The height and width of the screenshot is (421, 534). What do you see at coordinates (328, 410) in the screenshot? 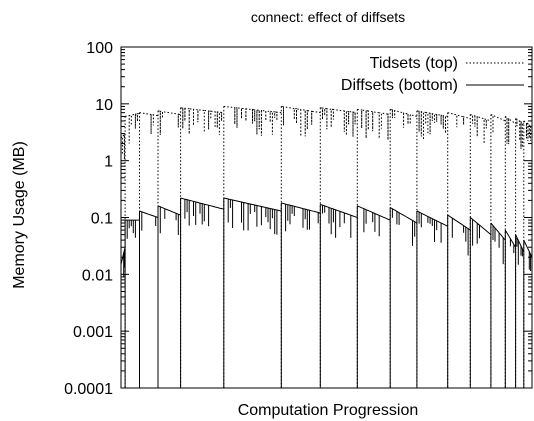
I see `x-axis-label: Computation Progression` at bounding box center [328, 410].